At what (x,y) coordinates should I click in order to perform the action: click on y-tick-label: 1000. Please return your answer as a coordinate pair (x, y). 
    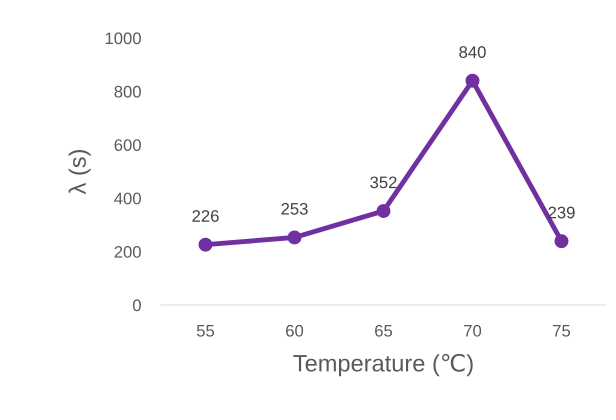
    Looking at the image, I should click on (123, 38).